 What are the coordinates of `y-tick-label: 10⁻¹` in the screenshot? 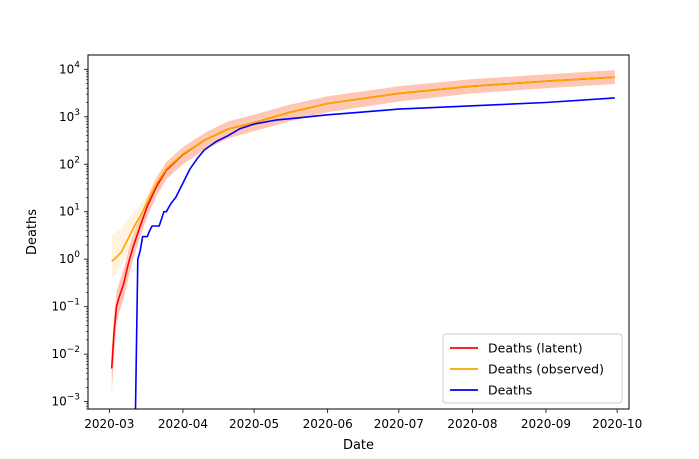 It's located at (65, 306).